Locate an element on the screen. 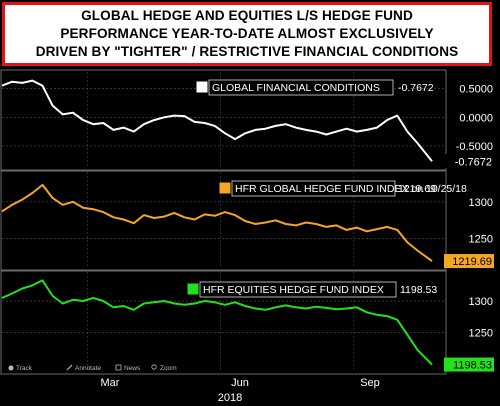 Image resolution: width=500 pixels, height=406 pixels. zoom-label: Zoom is located at coordinates (168, 368).